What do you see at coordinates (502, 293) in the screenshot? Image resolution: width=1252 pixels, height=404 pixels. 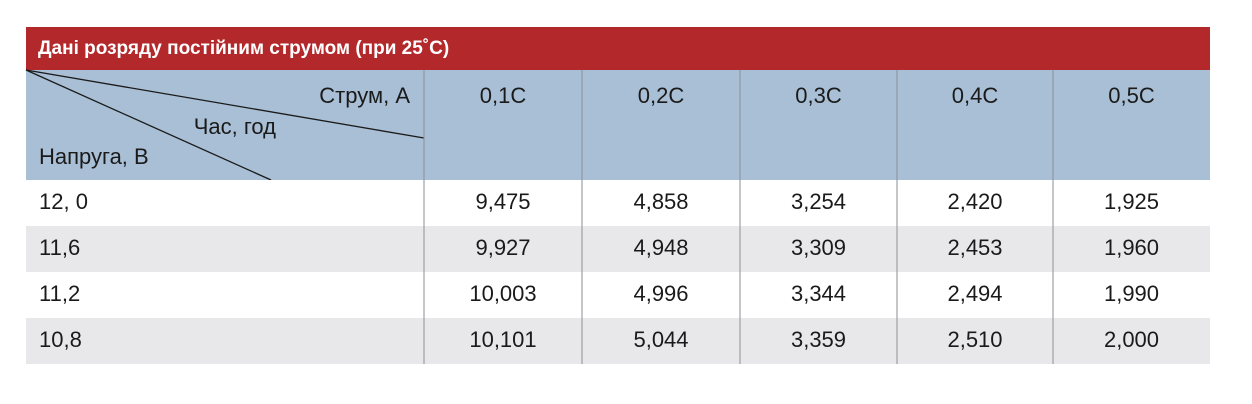 I see `time-cell: 10,003` at bounding box center [502, 293].